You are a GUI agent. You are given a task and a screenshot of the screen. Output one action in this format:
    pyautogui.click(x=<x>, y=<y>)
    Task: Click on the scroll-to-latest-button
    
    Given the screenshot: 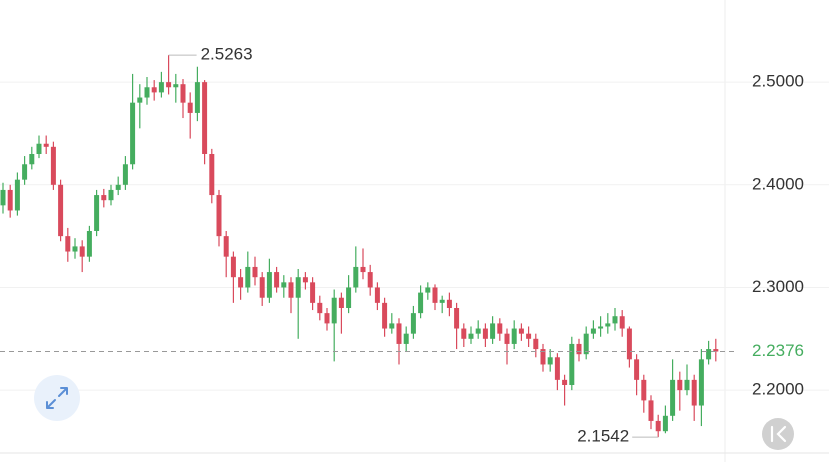 What is the action you would take?
    pyautogui.click(x=778, y=434)
    